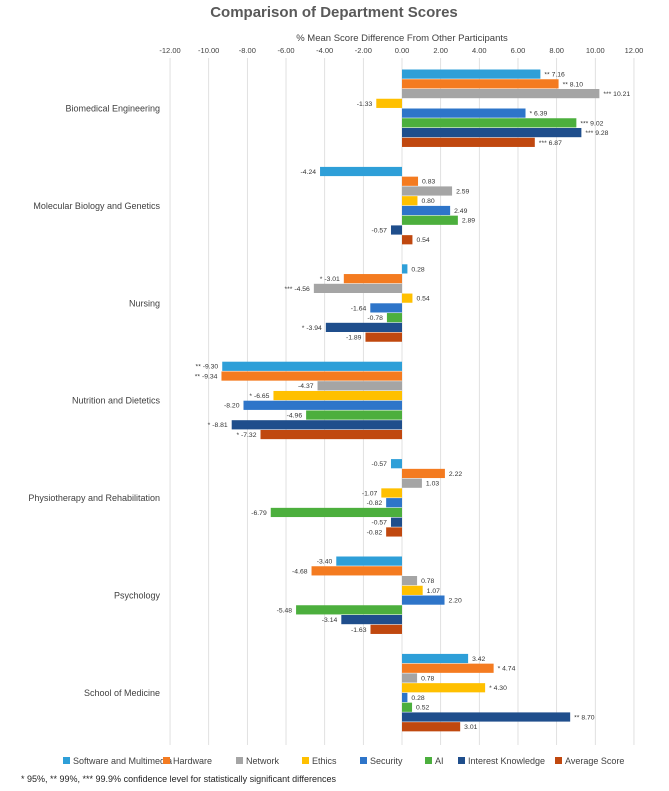 Image resolution: width=669 pixels, height=791 pixels. Describe the element at coordinates (468, 221) in the screenshot. I see `data-label: 2.89` at that location.